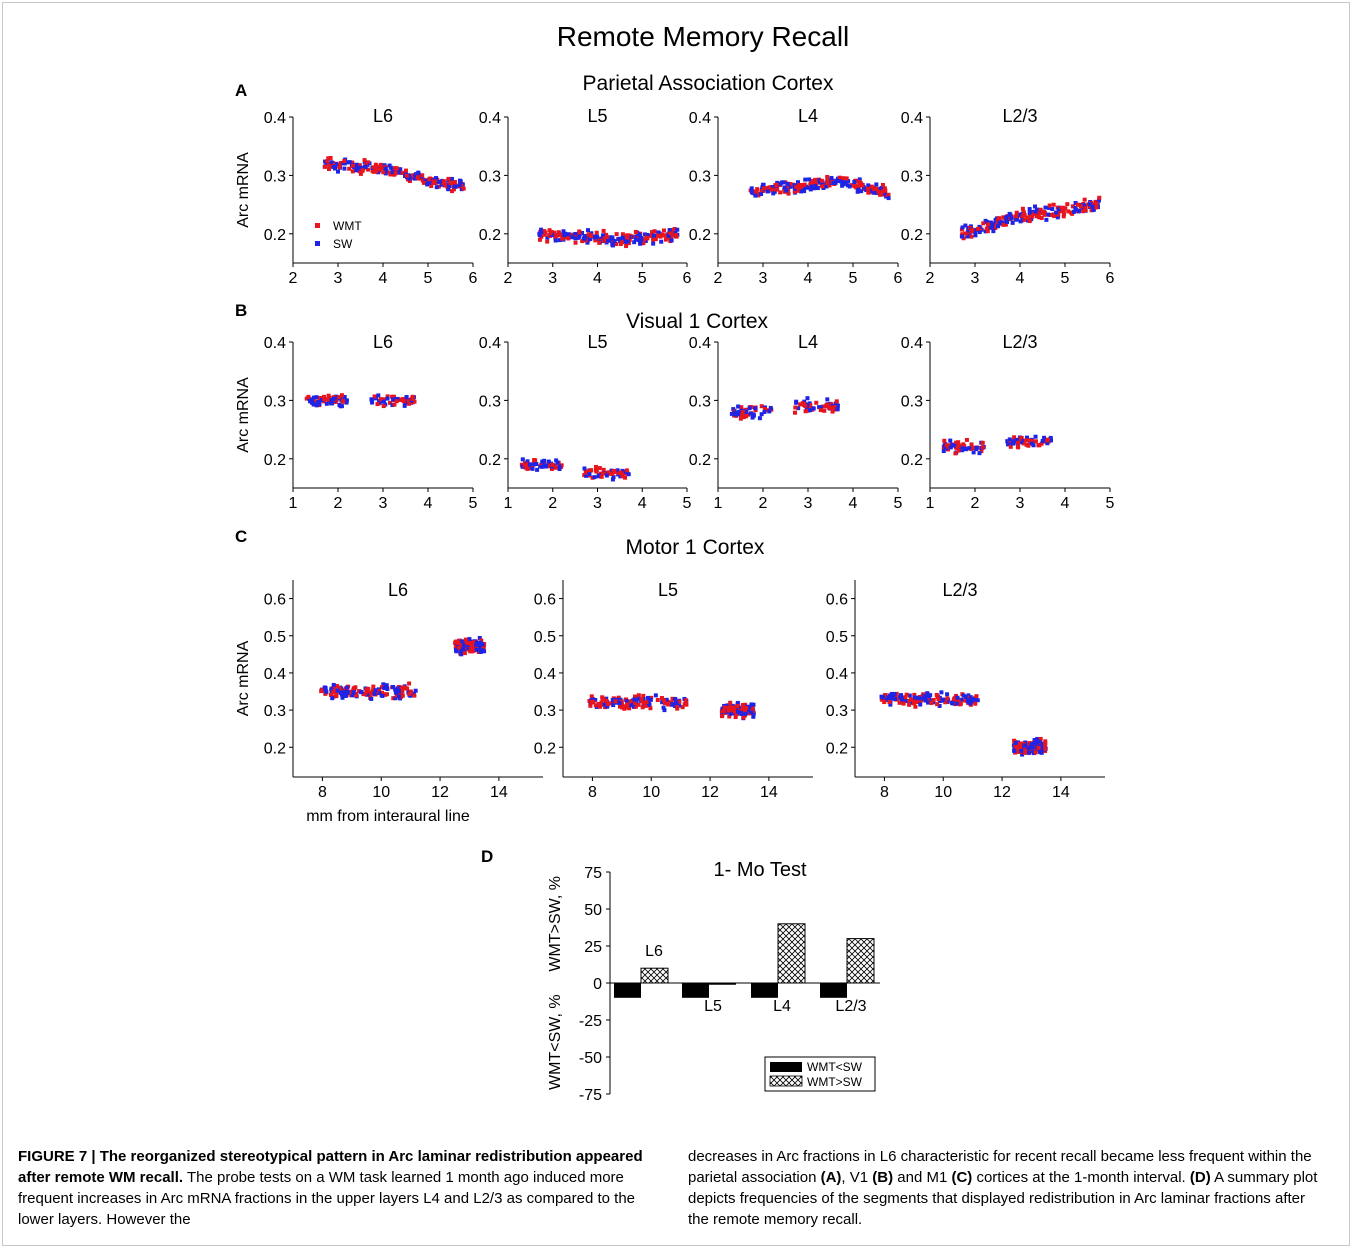  I want to click on x-tick-label: 14, so click(499, 792).